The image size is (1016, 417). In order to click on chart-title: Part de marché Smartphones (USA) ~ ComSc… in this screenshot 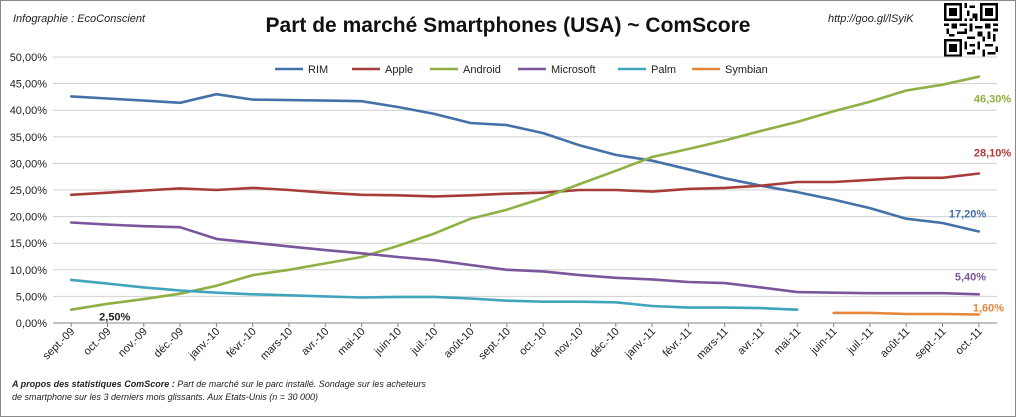, I will do `click(508, 25)`.